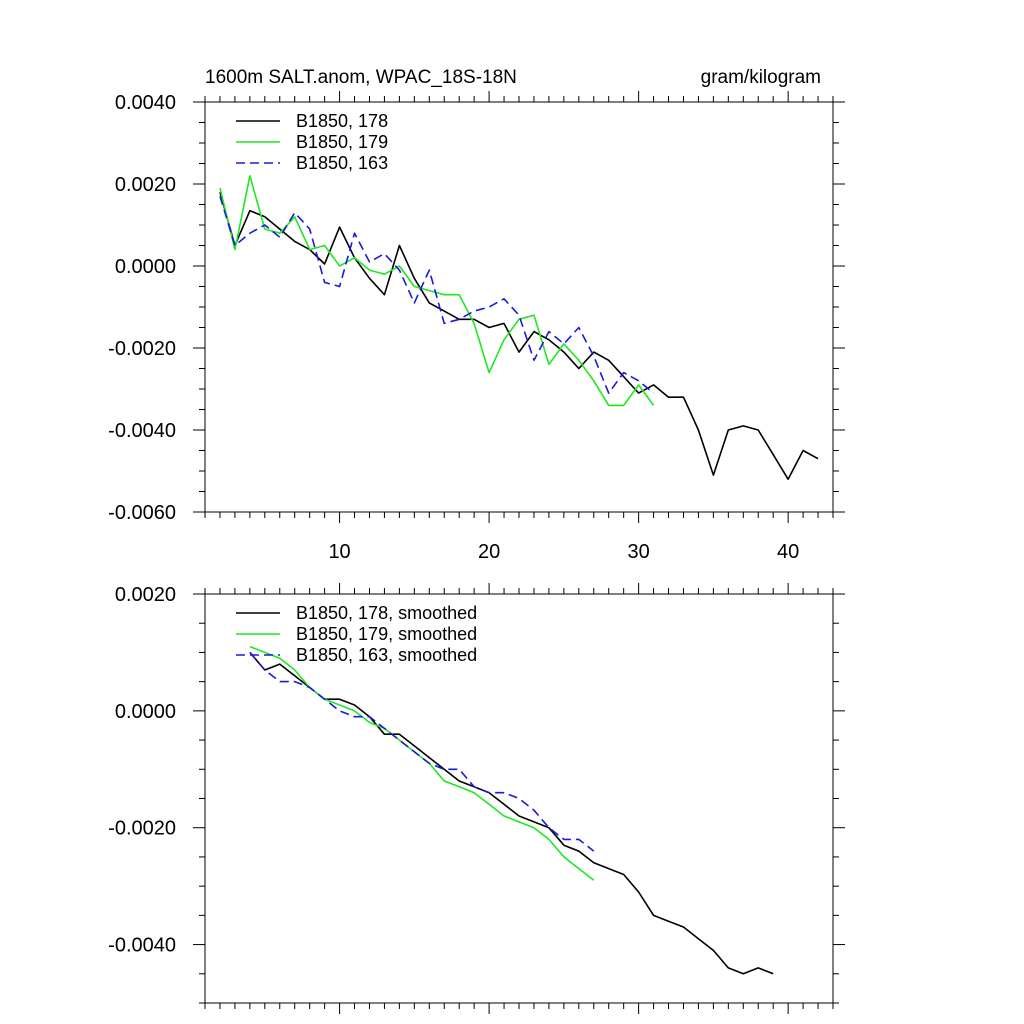  I want to click on legend-label: B1850, 179, smoothed, so click(386, 634).